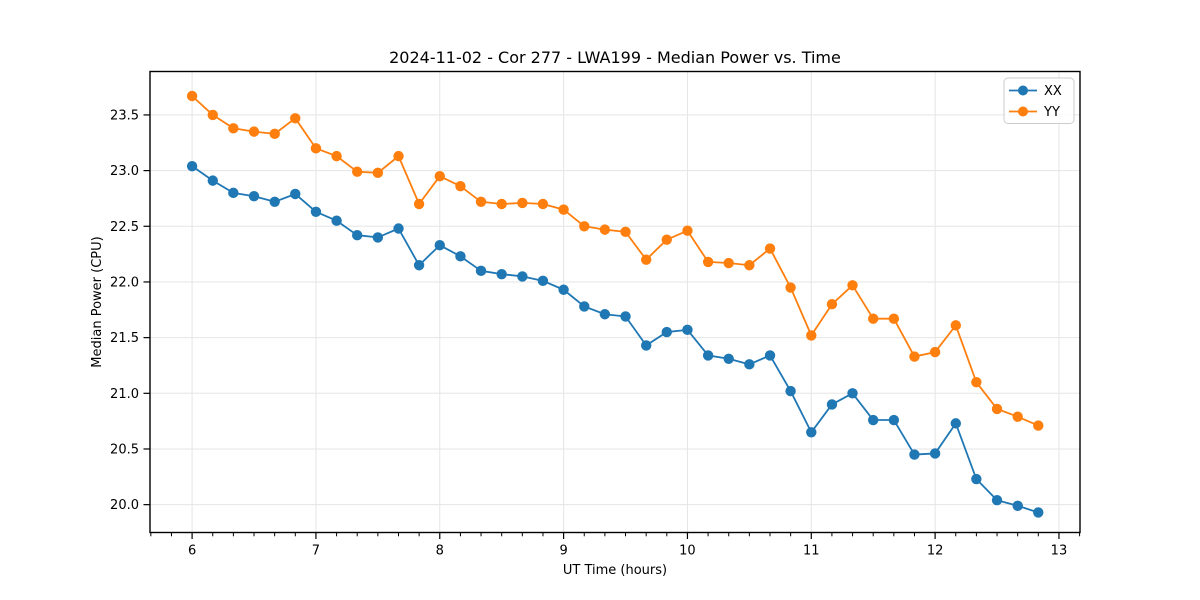 The width and height of the screenshot is (1200, 600). I want to click on x-tick-label: 12, so click(935, 551).